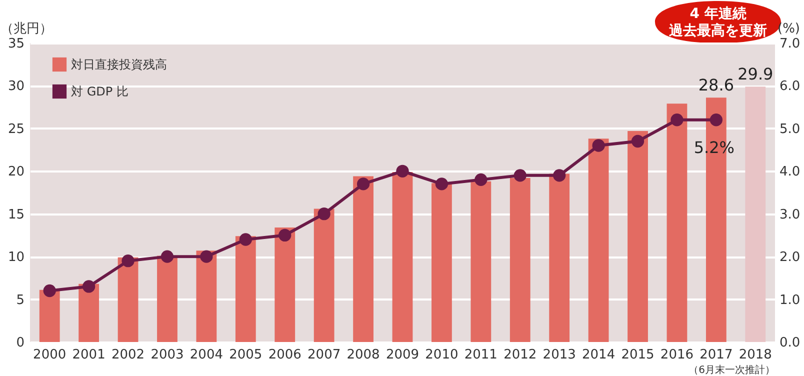 The width and height of the screenshot is (804, 376). Describe the element at coordinates (119, 65) in the screenshot. I see `legend-label: 対日直接投資残高` at that location.